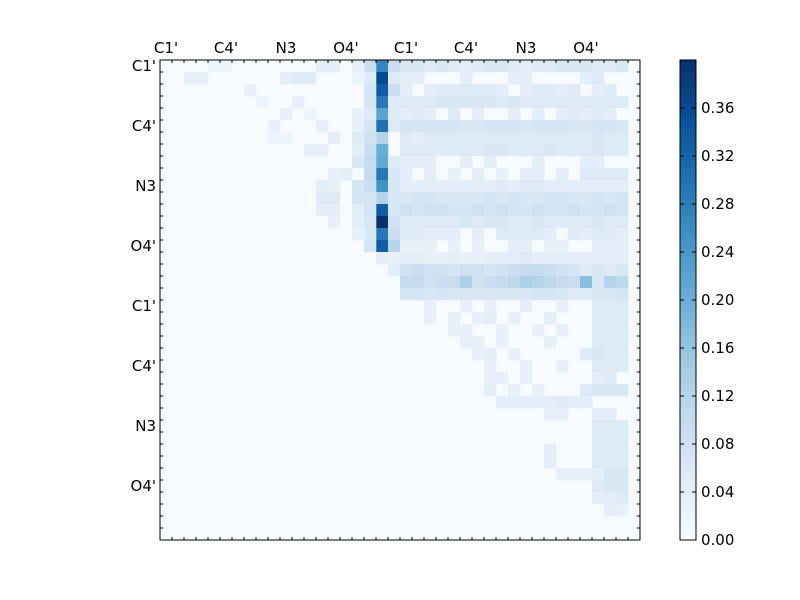 This screenshot has height=600, width=800. What do you see at coordinates (717, 444) in the screenshot?
I see `colorbar-tick-label: 0.08` at bounding box center [717, 444].